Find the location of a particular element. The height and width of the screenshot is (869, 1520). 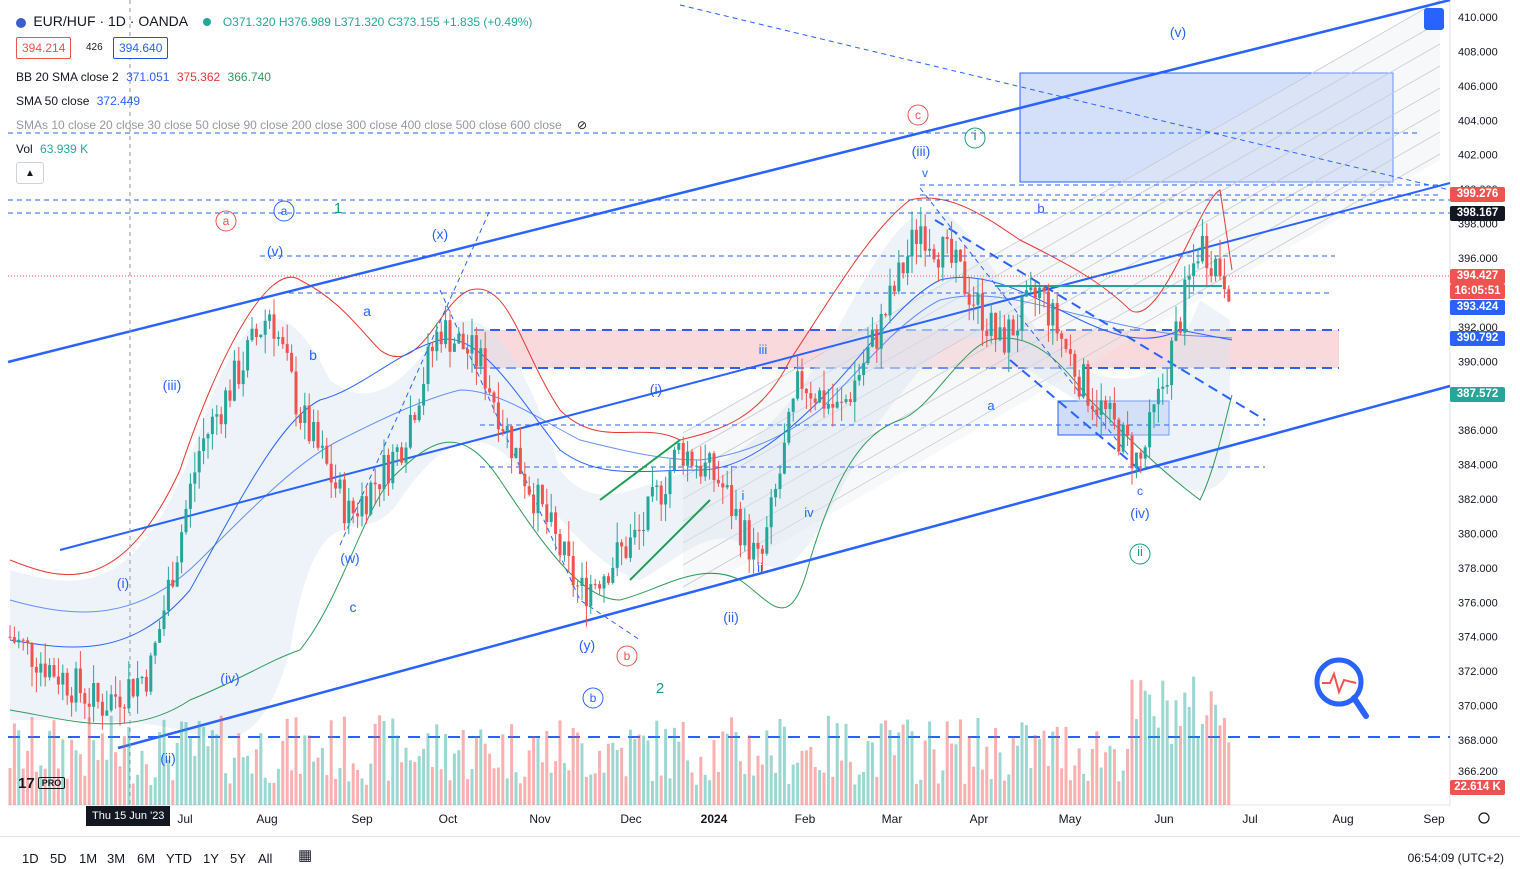

clock-readout: 06:54:09 (UTC+2) is located at coordinates (1455, 858).